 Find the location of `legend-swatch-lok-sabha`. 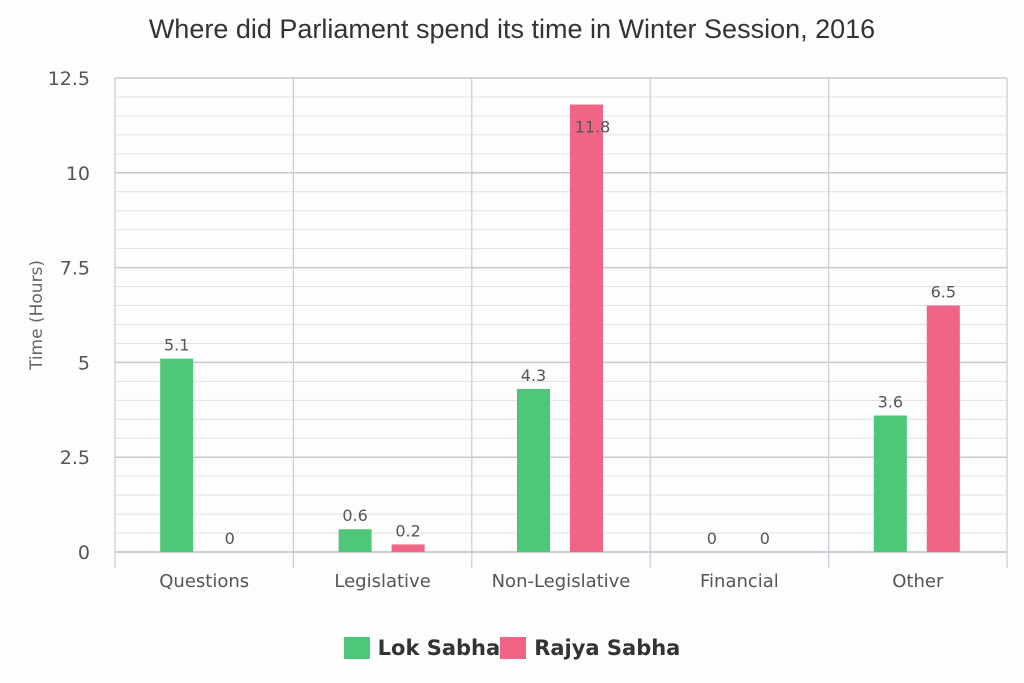

legend-swatch-lok-sabha is located at coordinates (356, 648).